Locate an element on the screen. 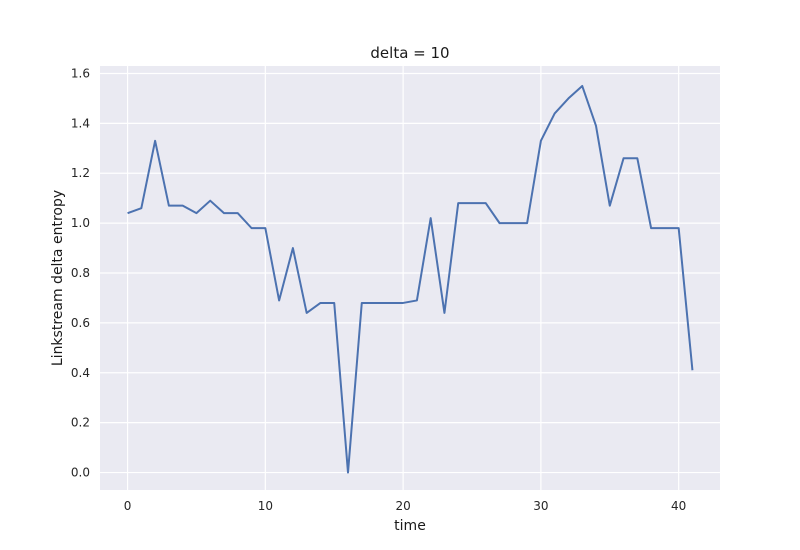 This screenshot has height=550, width=800. x-tick-label: 40 is located at coordinates (678, 506).